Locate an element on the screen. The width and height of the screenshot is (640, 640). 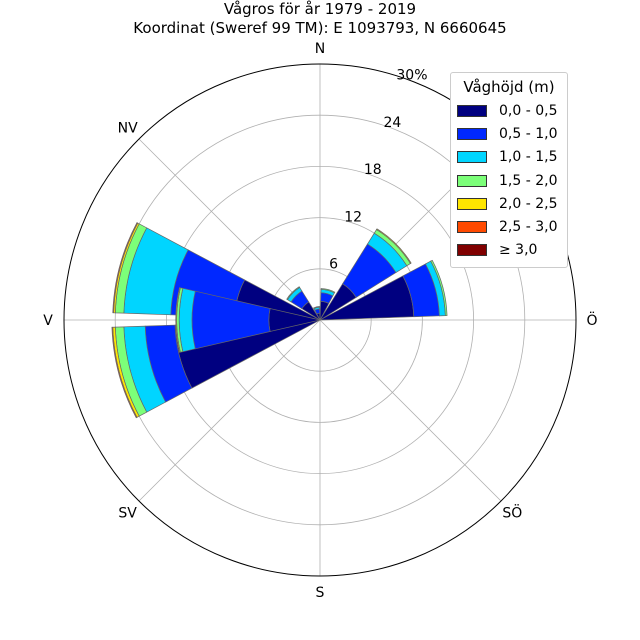
radial-tick-label: 18 is located at coordinates (373, 170).